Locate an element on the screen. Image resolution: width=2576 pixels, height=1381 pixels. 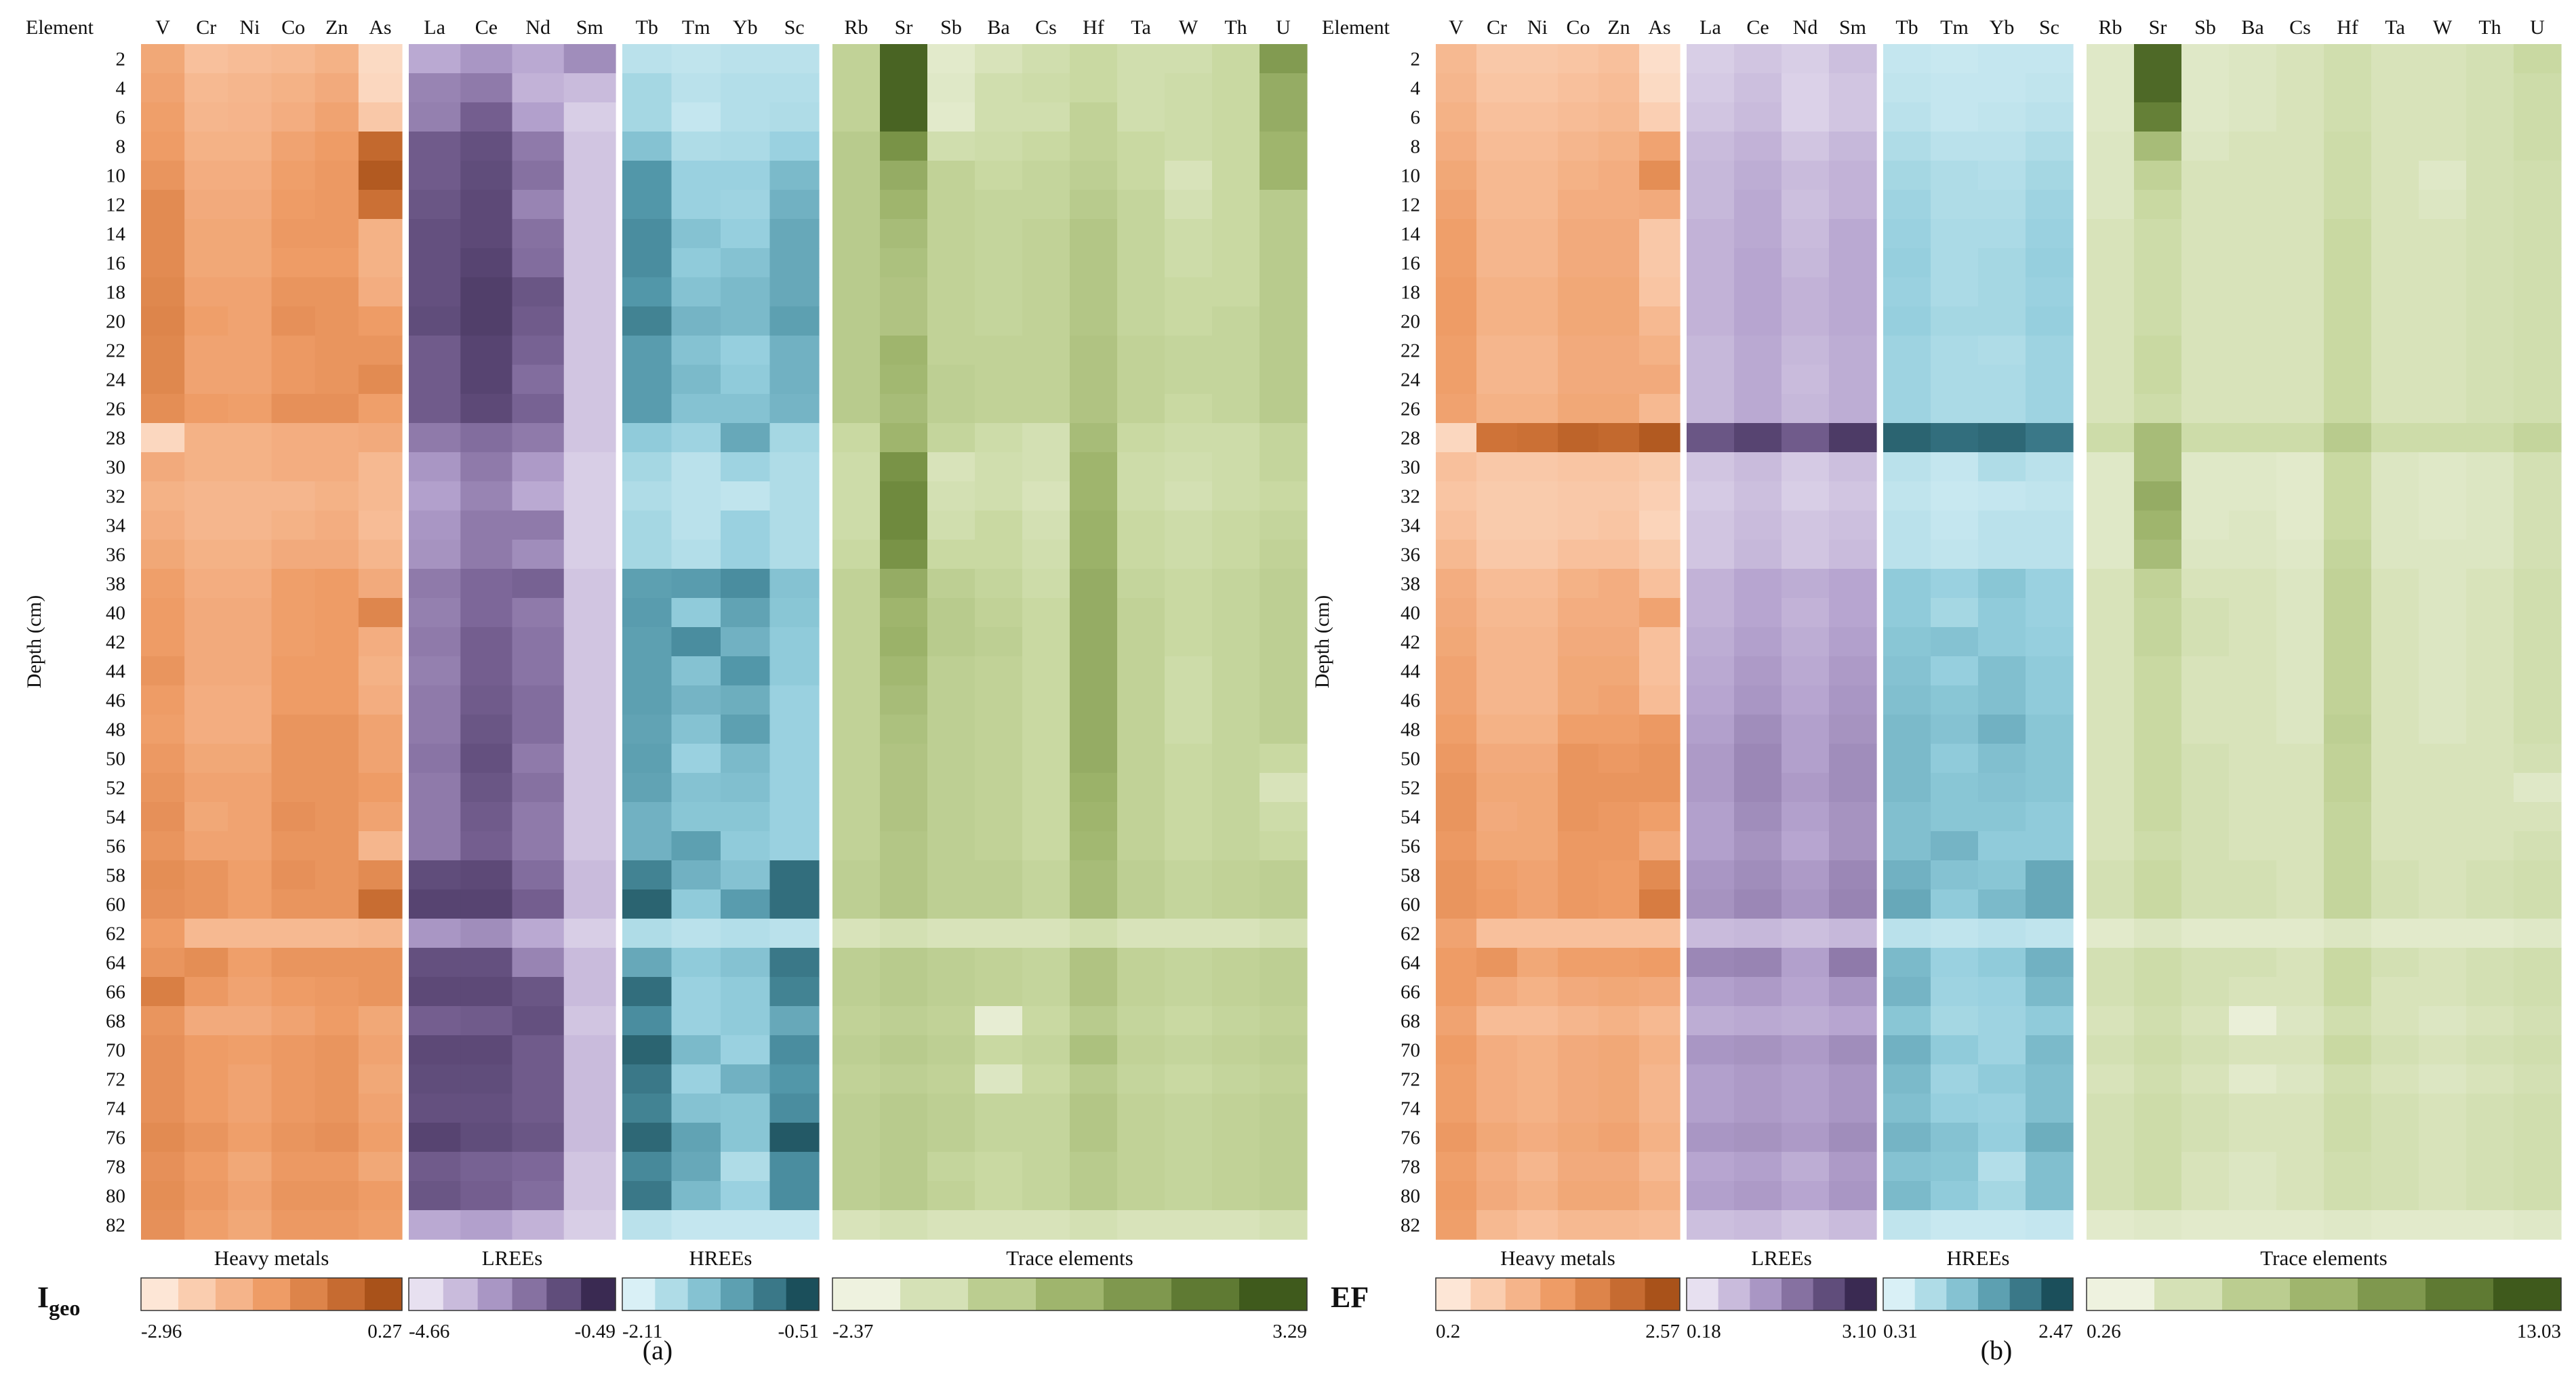
depth-tick-label: 18 is located at coordinates (1410, 293).